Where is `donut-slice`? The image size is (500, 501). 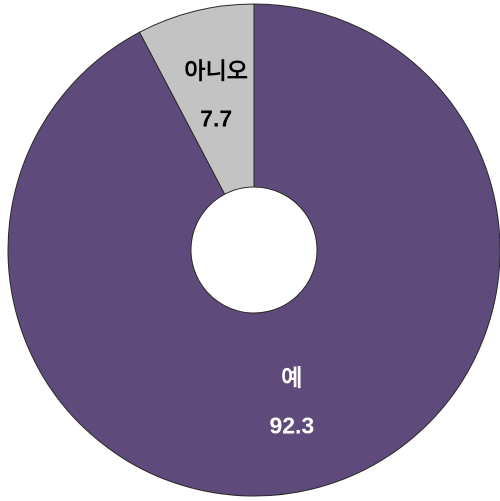 donut-slice is located at coordinates (196, 99).